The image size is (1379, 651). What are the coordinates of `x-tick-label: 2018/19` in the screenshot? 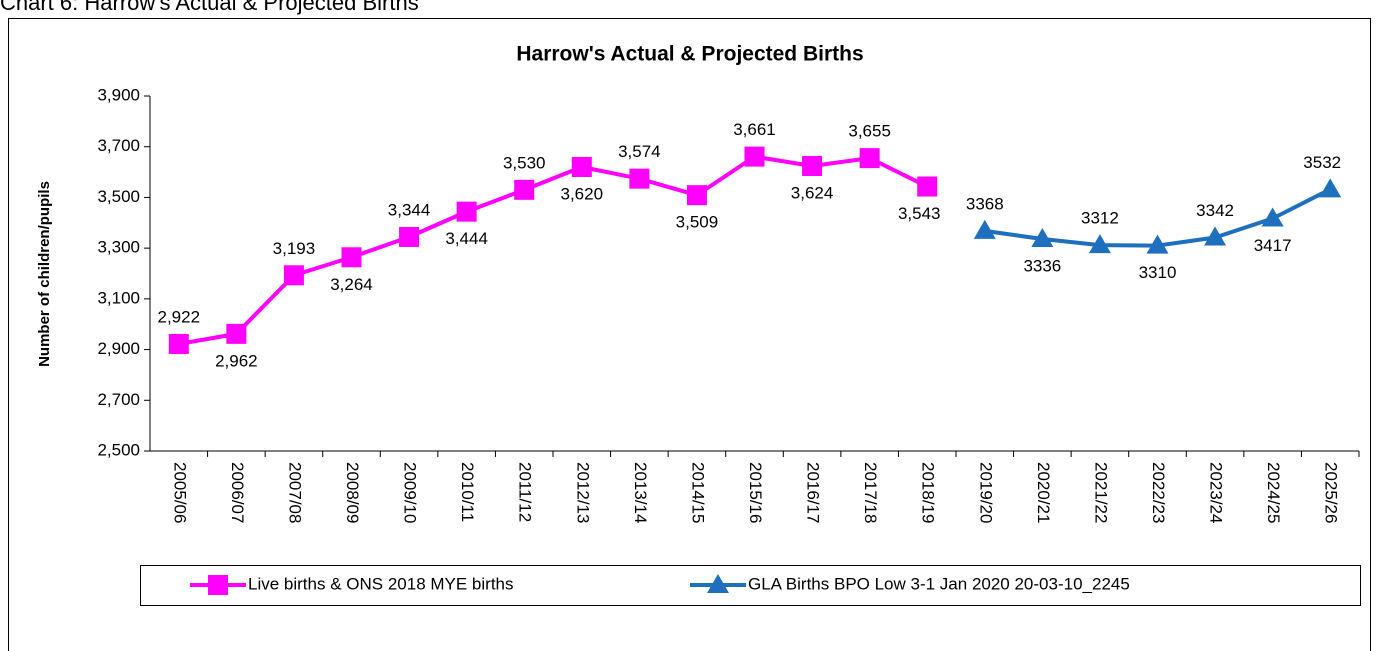 It's located at (928, 492).